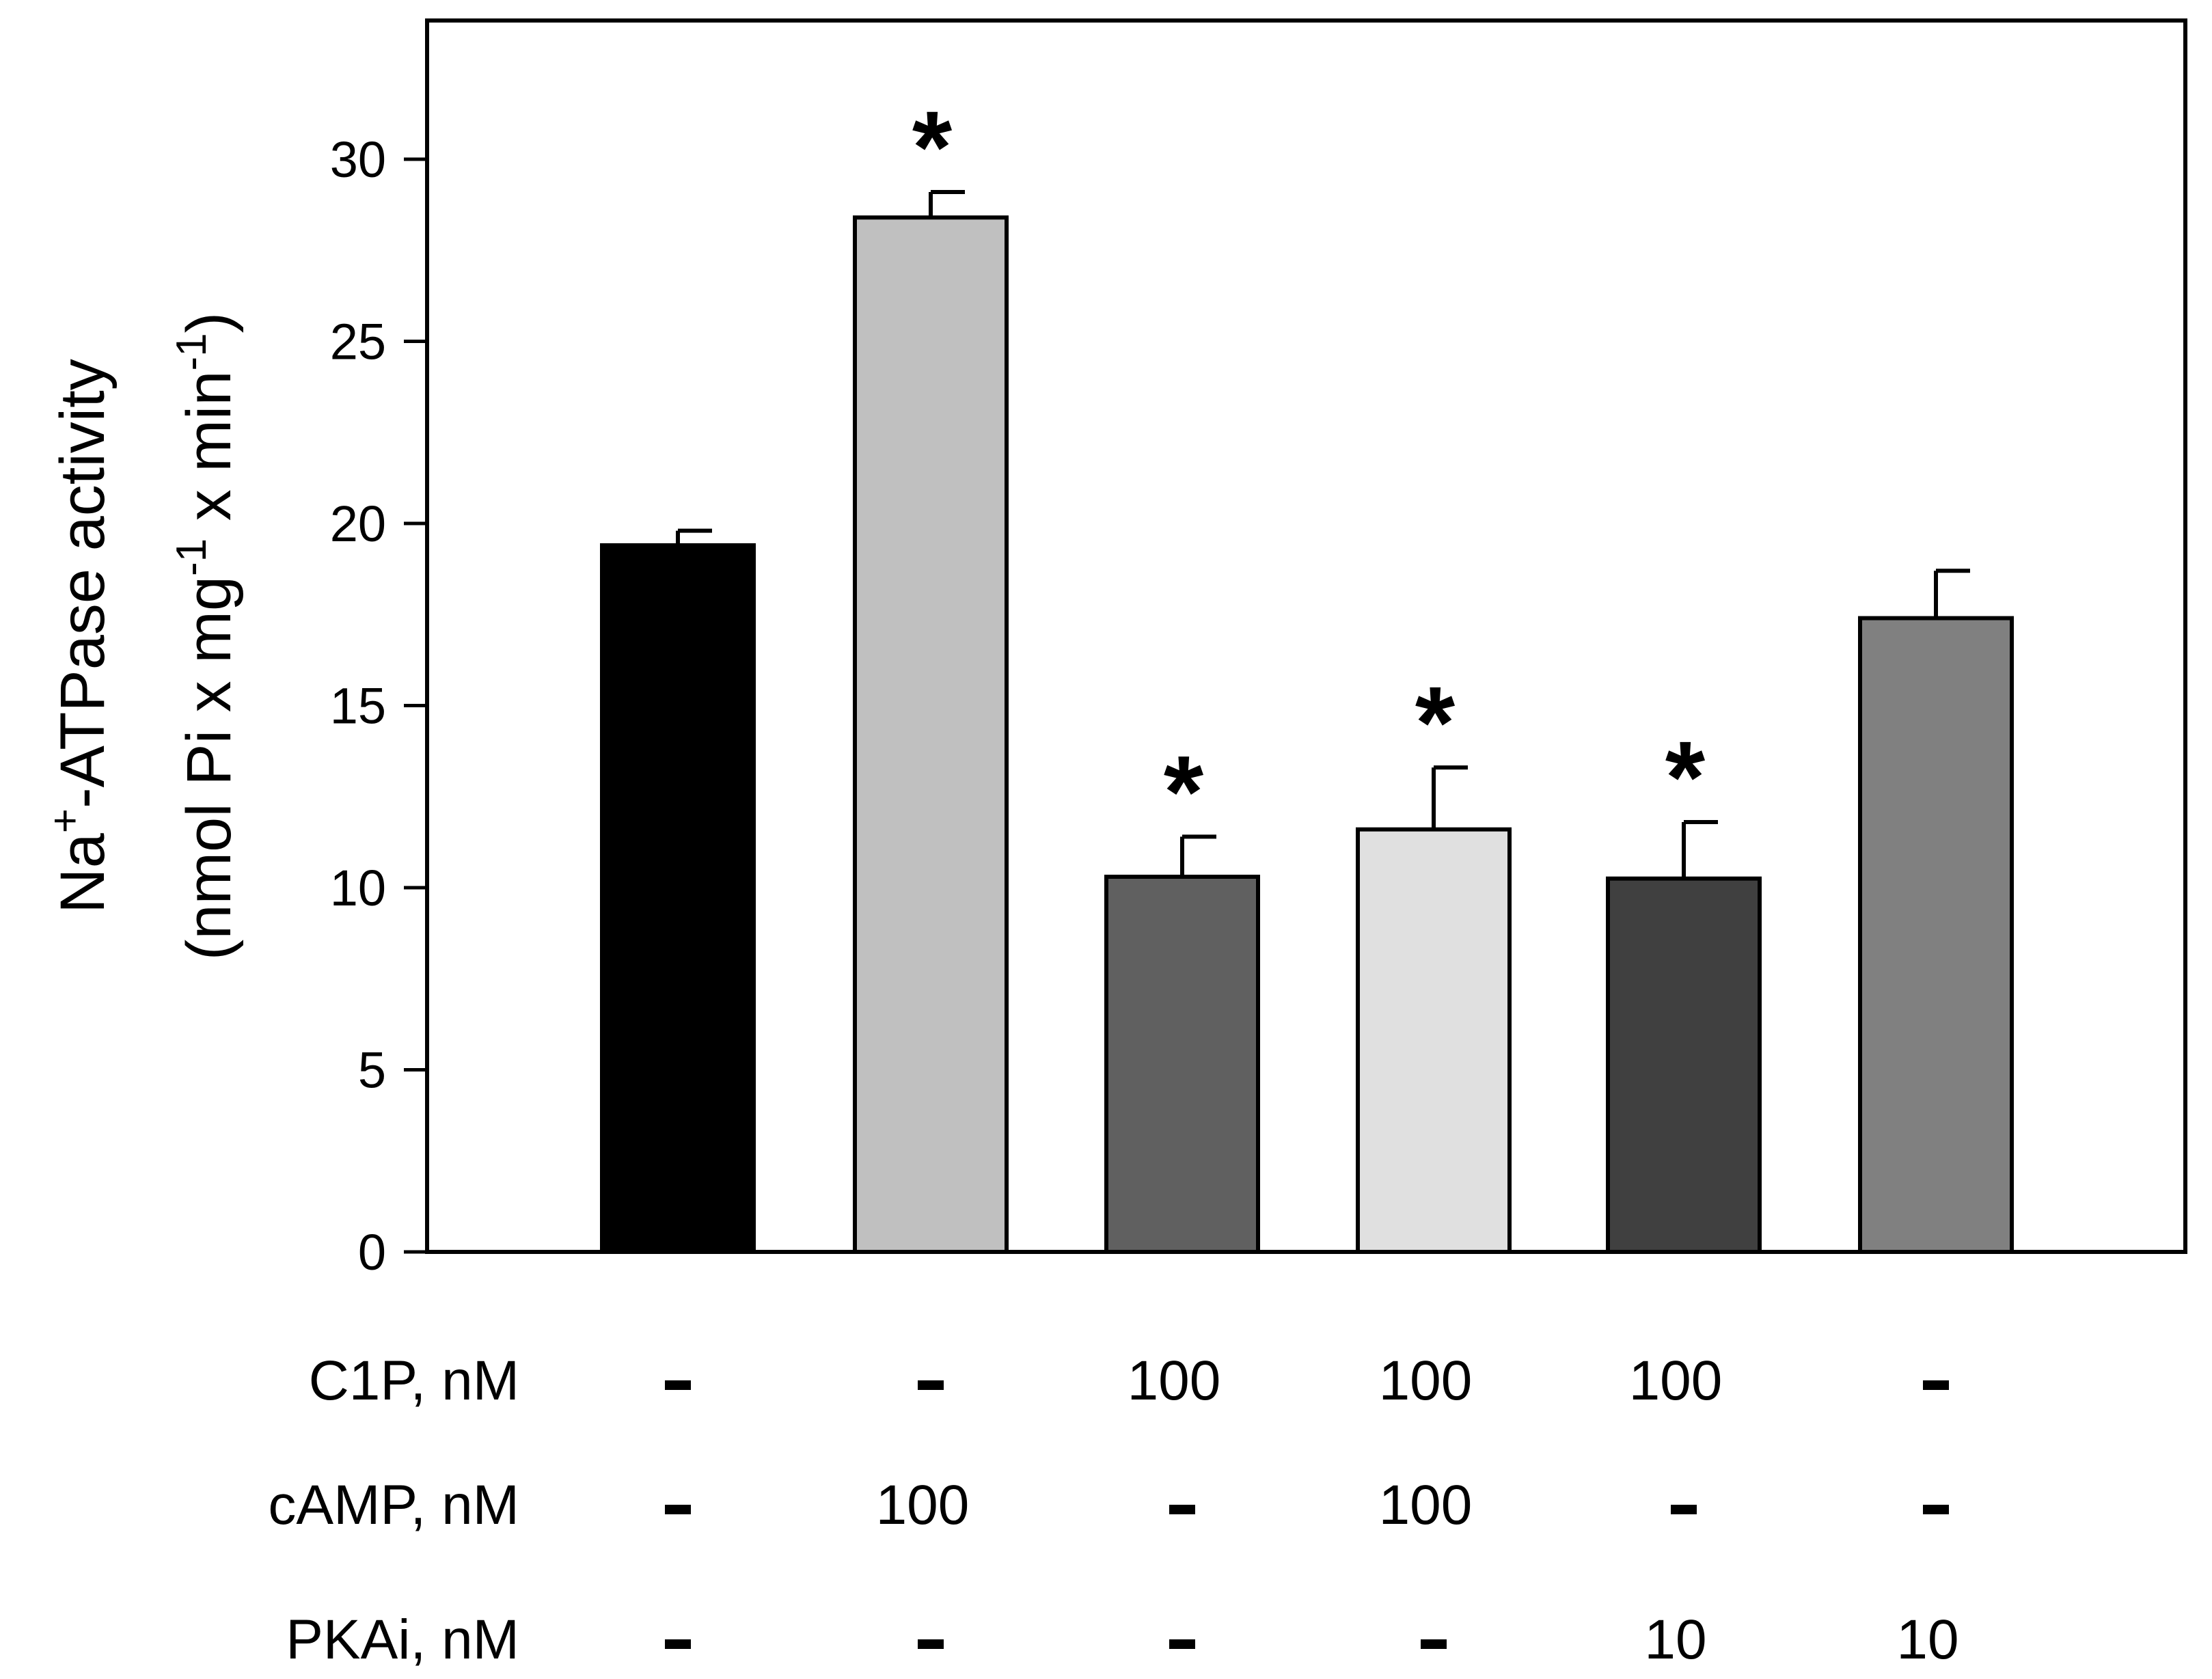  What do you see at coordinates (402, 1640) in the screenshot?
I see `treatment-row-label: PKAi, nM` at bounding box center [402, 1640].